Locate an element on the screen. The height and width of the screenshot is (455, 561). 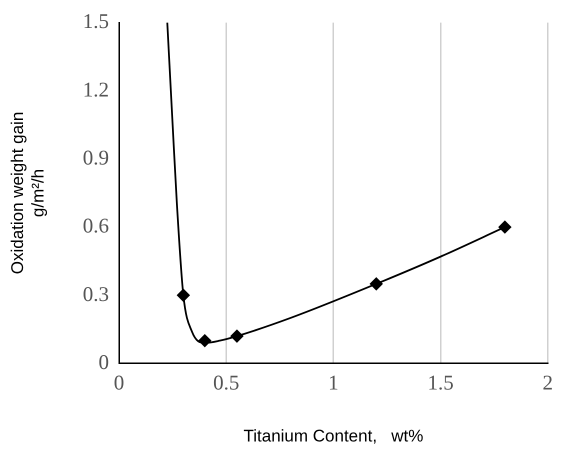
x-tick-label: 0 is located at coordinates (119, 382).